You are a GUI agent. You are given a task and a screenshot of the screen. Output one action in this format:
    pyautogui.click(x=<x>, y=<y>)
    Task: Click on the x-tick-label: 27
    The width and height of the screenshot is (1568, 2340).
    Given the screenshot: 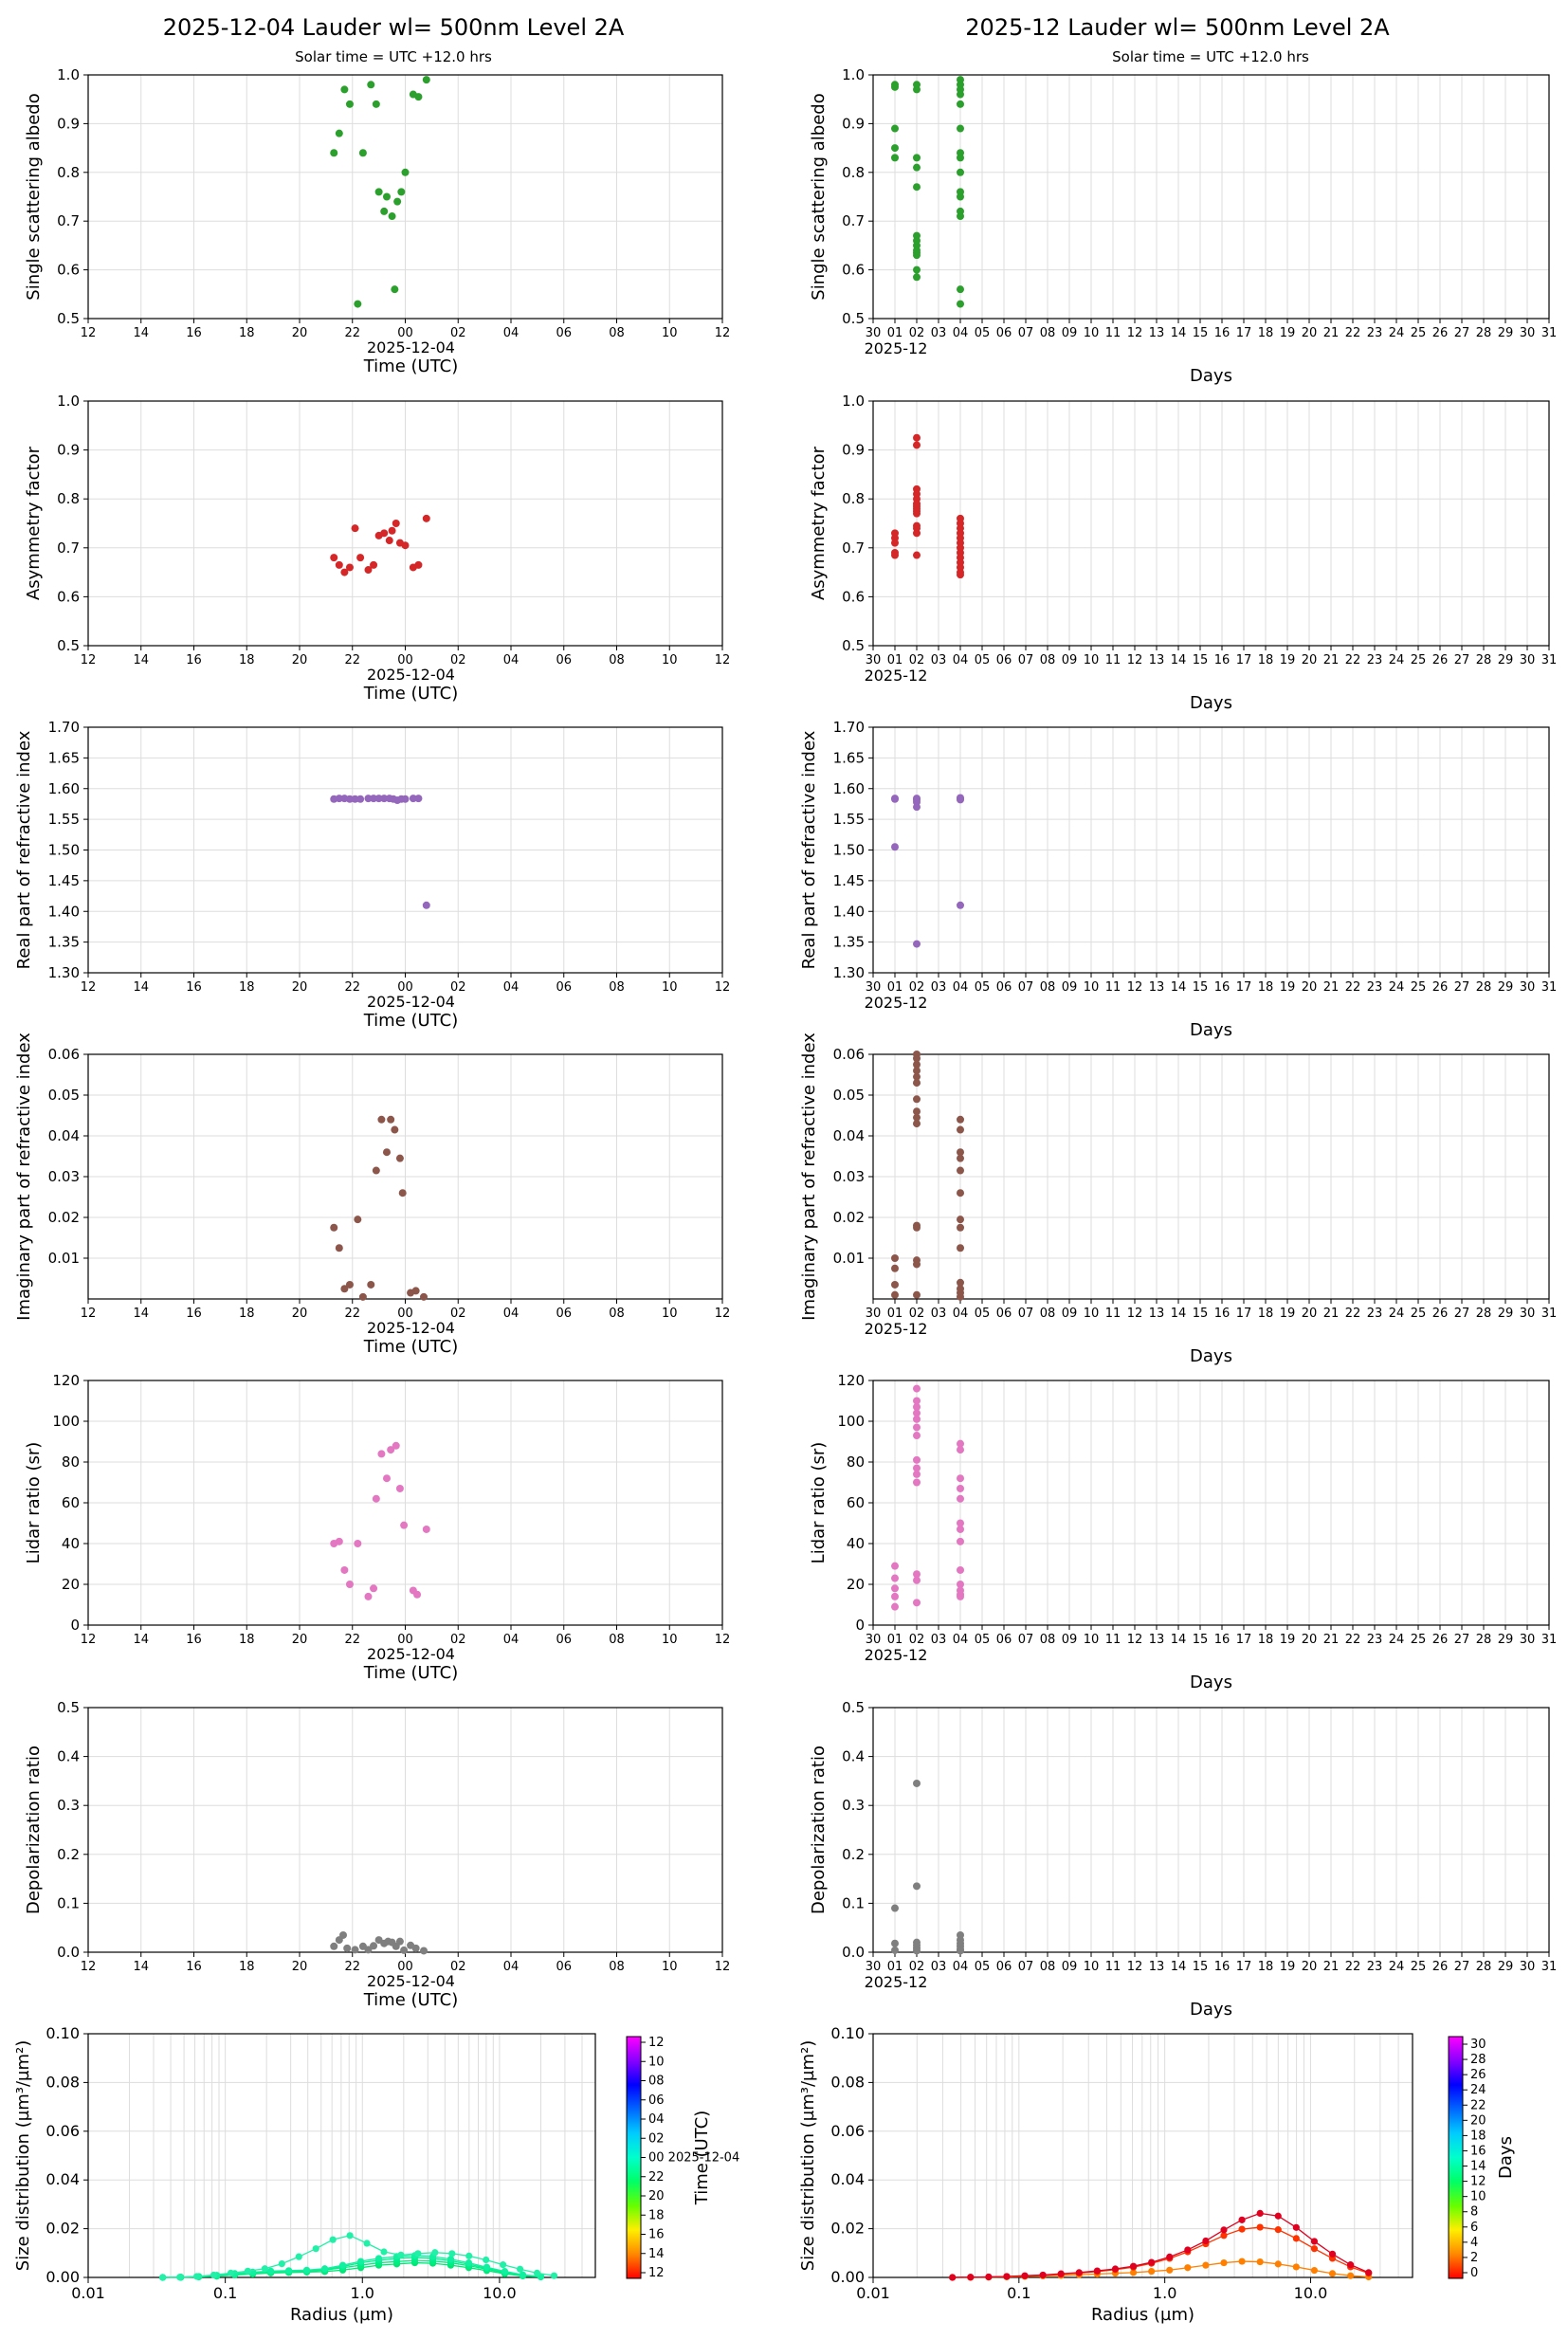 What is the action you would take?
    pyautogui.click(x=1462, y=660)
    